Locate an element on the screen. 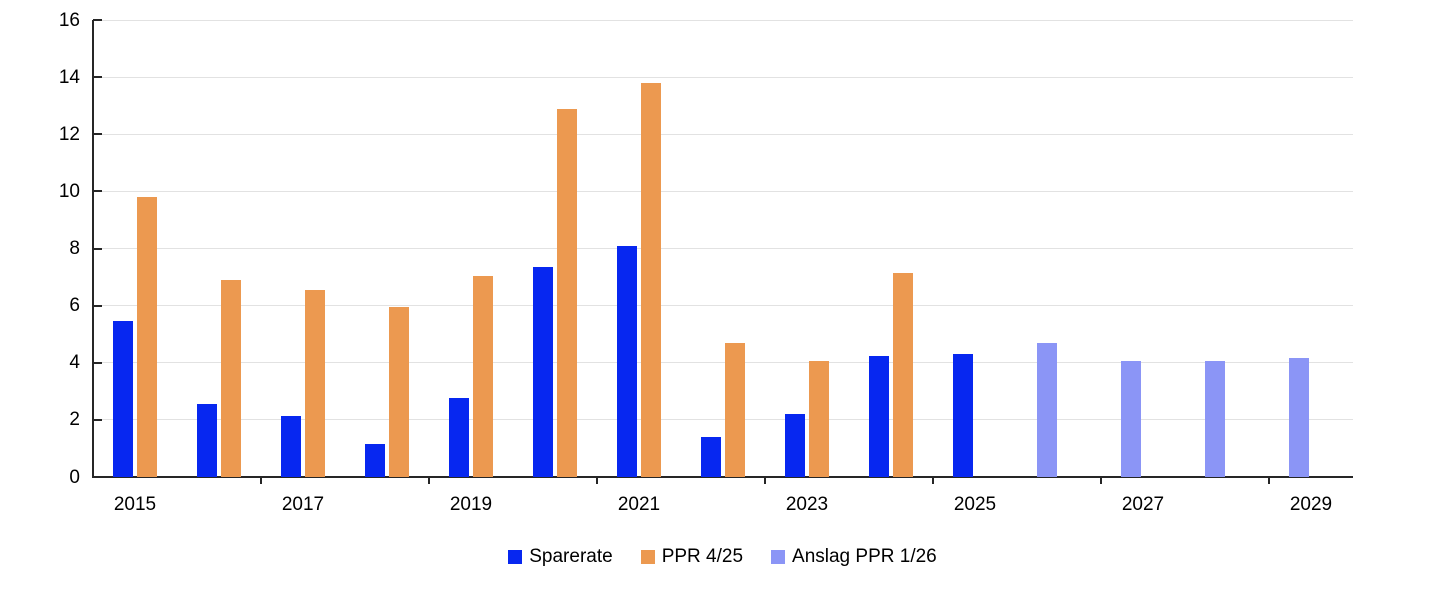  bar-ppr-4-25-2018 is located at coordinates (399, 392).